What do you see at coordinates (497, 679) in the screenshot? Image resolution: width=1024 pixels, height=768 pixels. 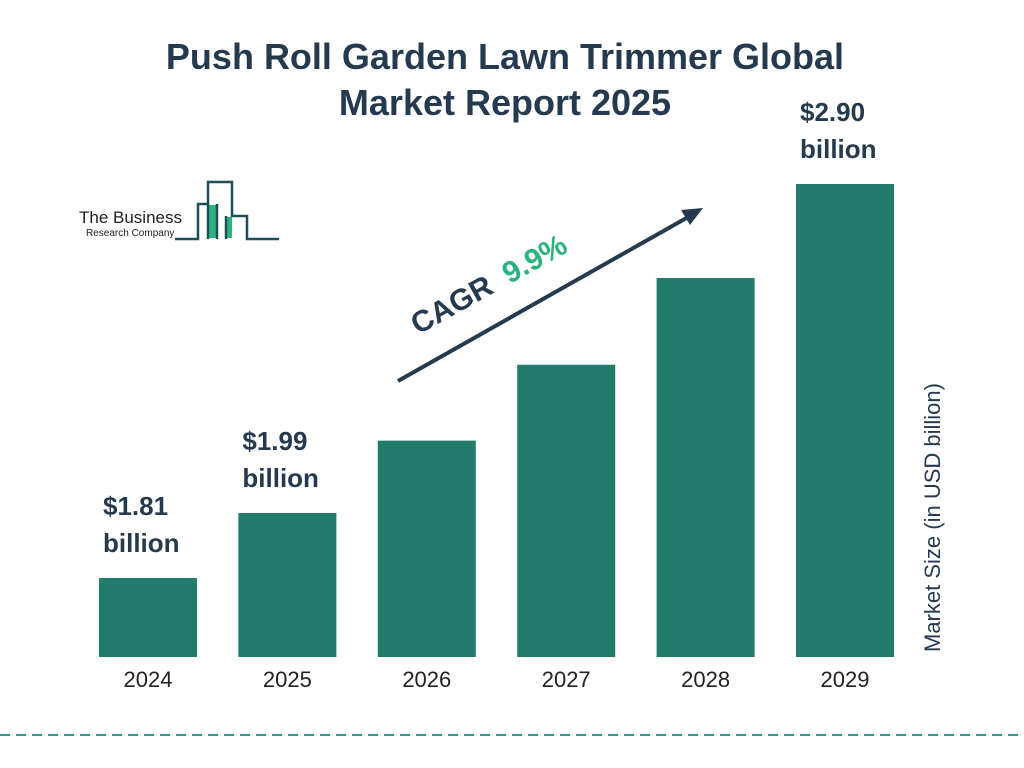 I see `x-axis-ticks: 2024 2025 2026 2027 2028 2029` at bounding box center [497, 679].